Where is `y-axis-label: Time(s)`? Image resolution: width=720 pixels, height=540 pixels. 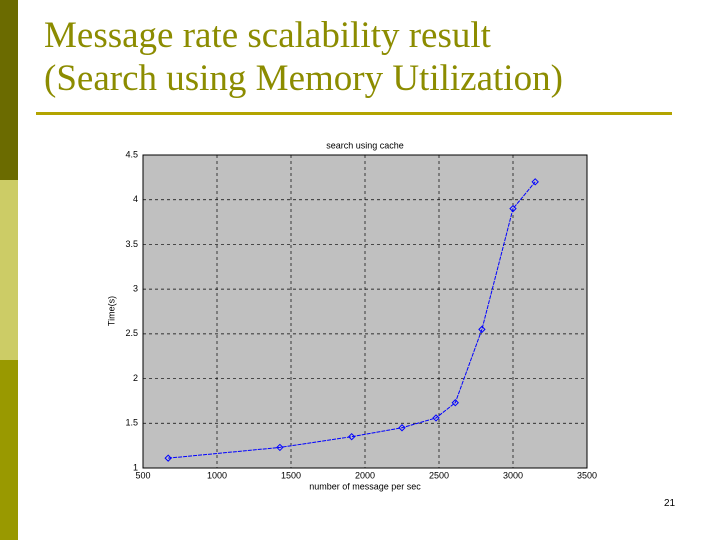 y-axis-label: Time(s) is located at coordinates (111, 311).